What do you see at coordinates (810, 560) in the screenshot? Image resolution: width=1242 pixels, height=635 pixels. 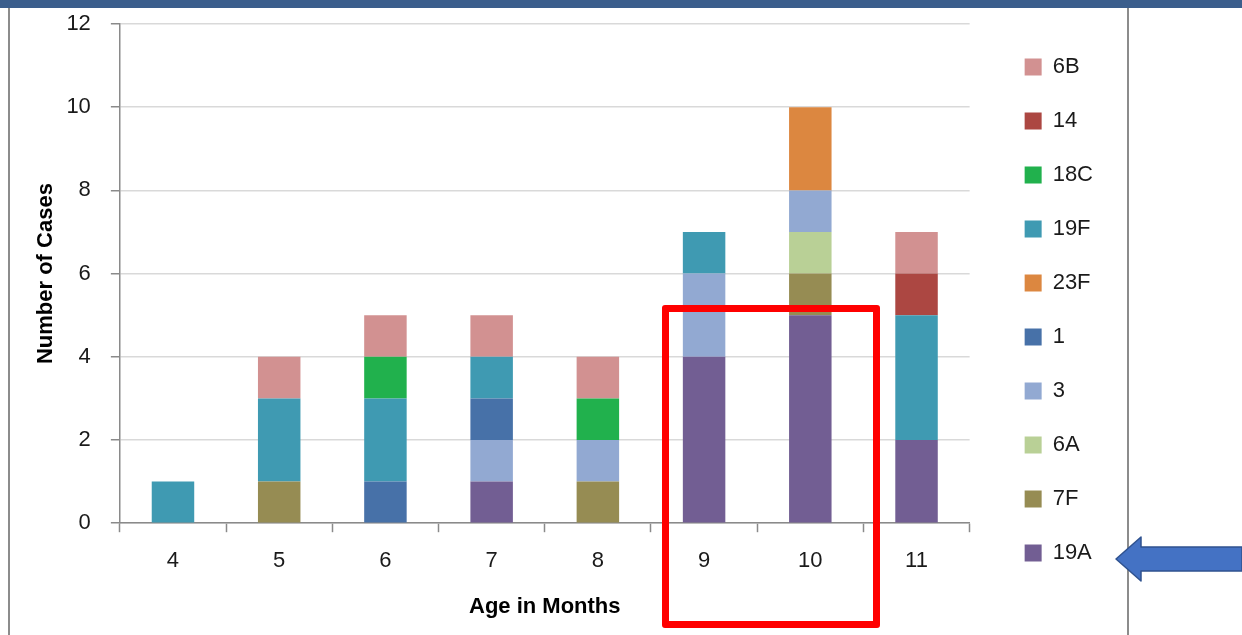 I see `x-tick-label: 10` at bounding box center [810, 560].